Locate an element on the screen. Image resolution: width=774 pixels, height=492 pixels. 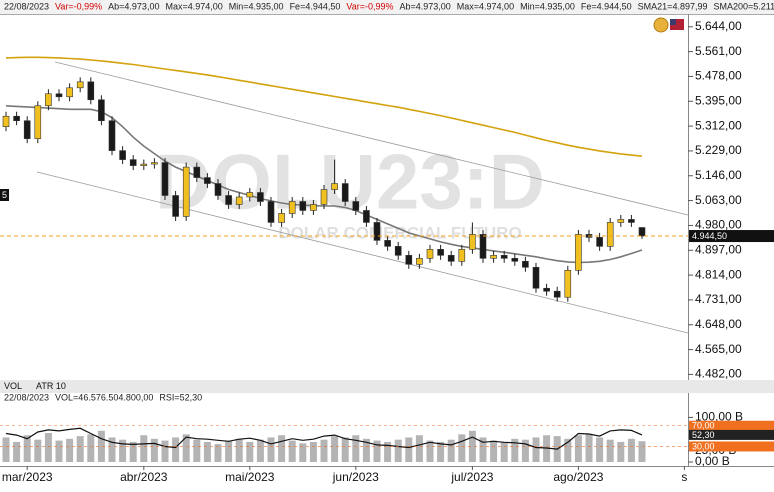
flag-icon-canton is located at coordinates (673, 22).